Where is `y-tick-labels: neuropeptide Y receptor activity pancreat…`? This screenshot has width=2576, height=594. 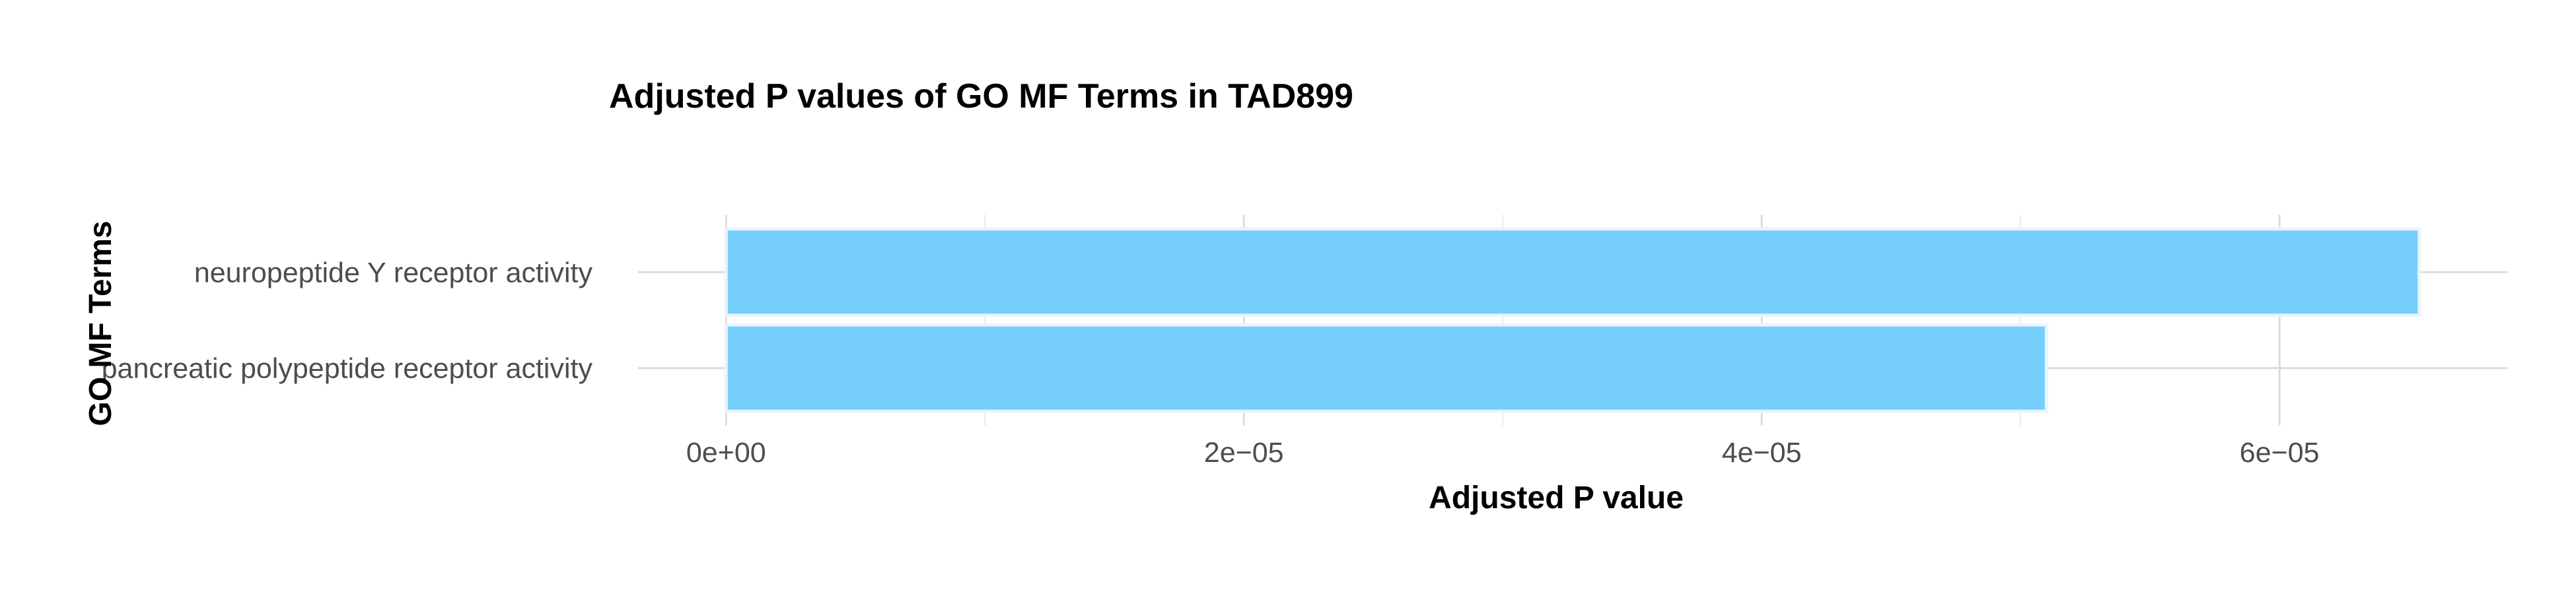 y-tick-labels: neuropeptide Y receptor activity pancreat… is located at coordinates (348, 320).